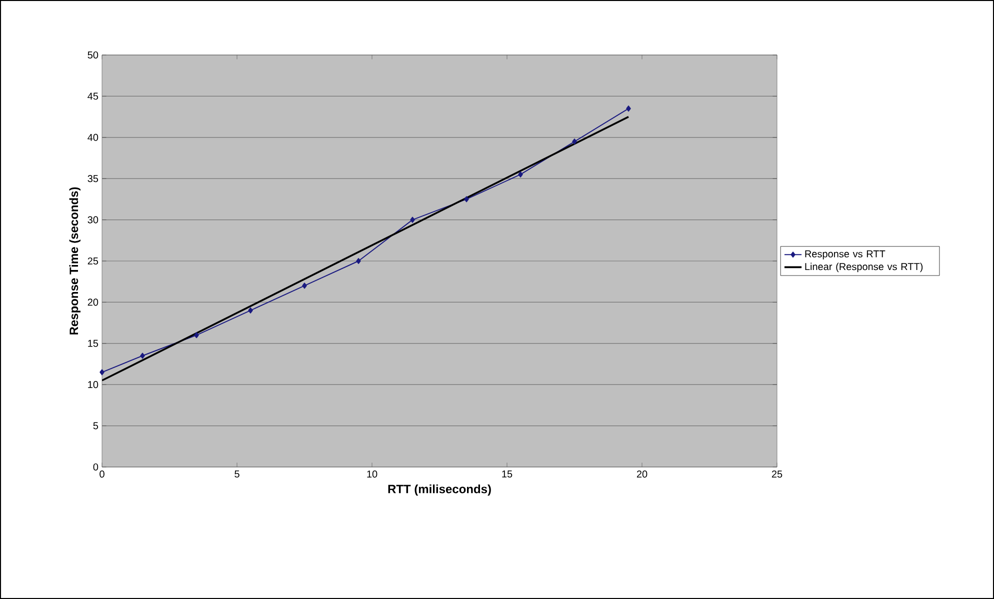 This screenshot has height=599, width=994. Describe the element at coordinates (93, 384) in the screenshot. I see `y-tick-label: 10` at that location.